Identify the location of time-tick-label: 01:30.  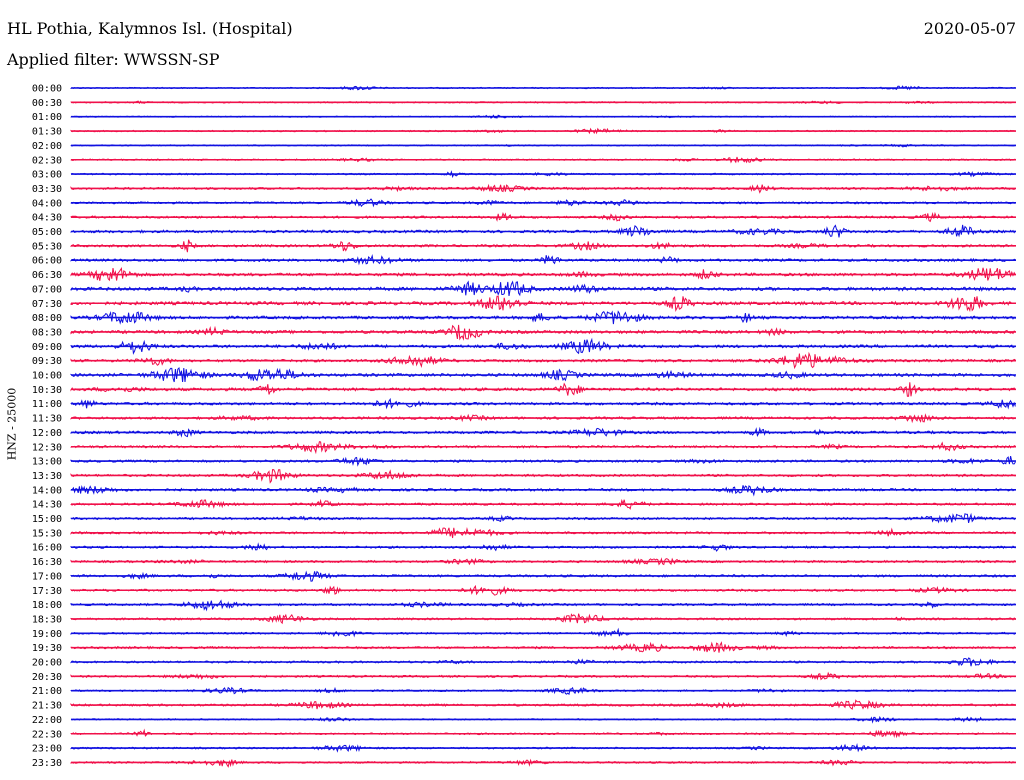
(47, 132).